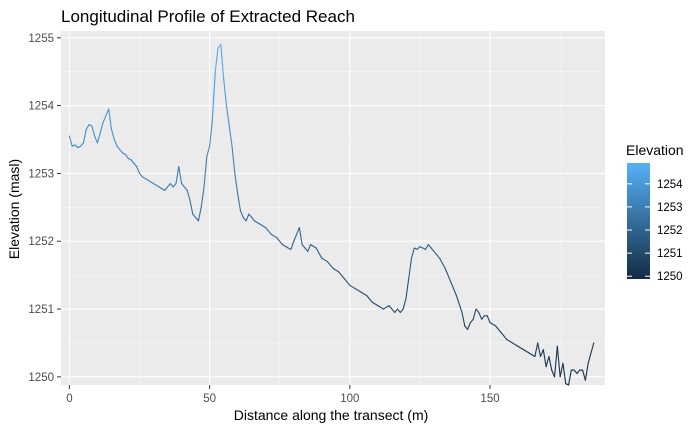  What do you see at coordinates (638, 221) in the screenshot?
I see `legend-colorbar` at bounding box center [638, 221].